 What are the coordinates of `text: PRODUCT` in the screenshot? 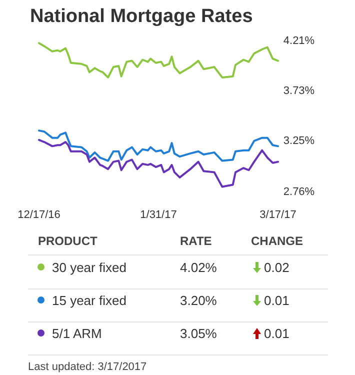 It's located at (68, 241).